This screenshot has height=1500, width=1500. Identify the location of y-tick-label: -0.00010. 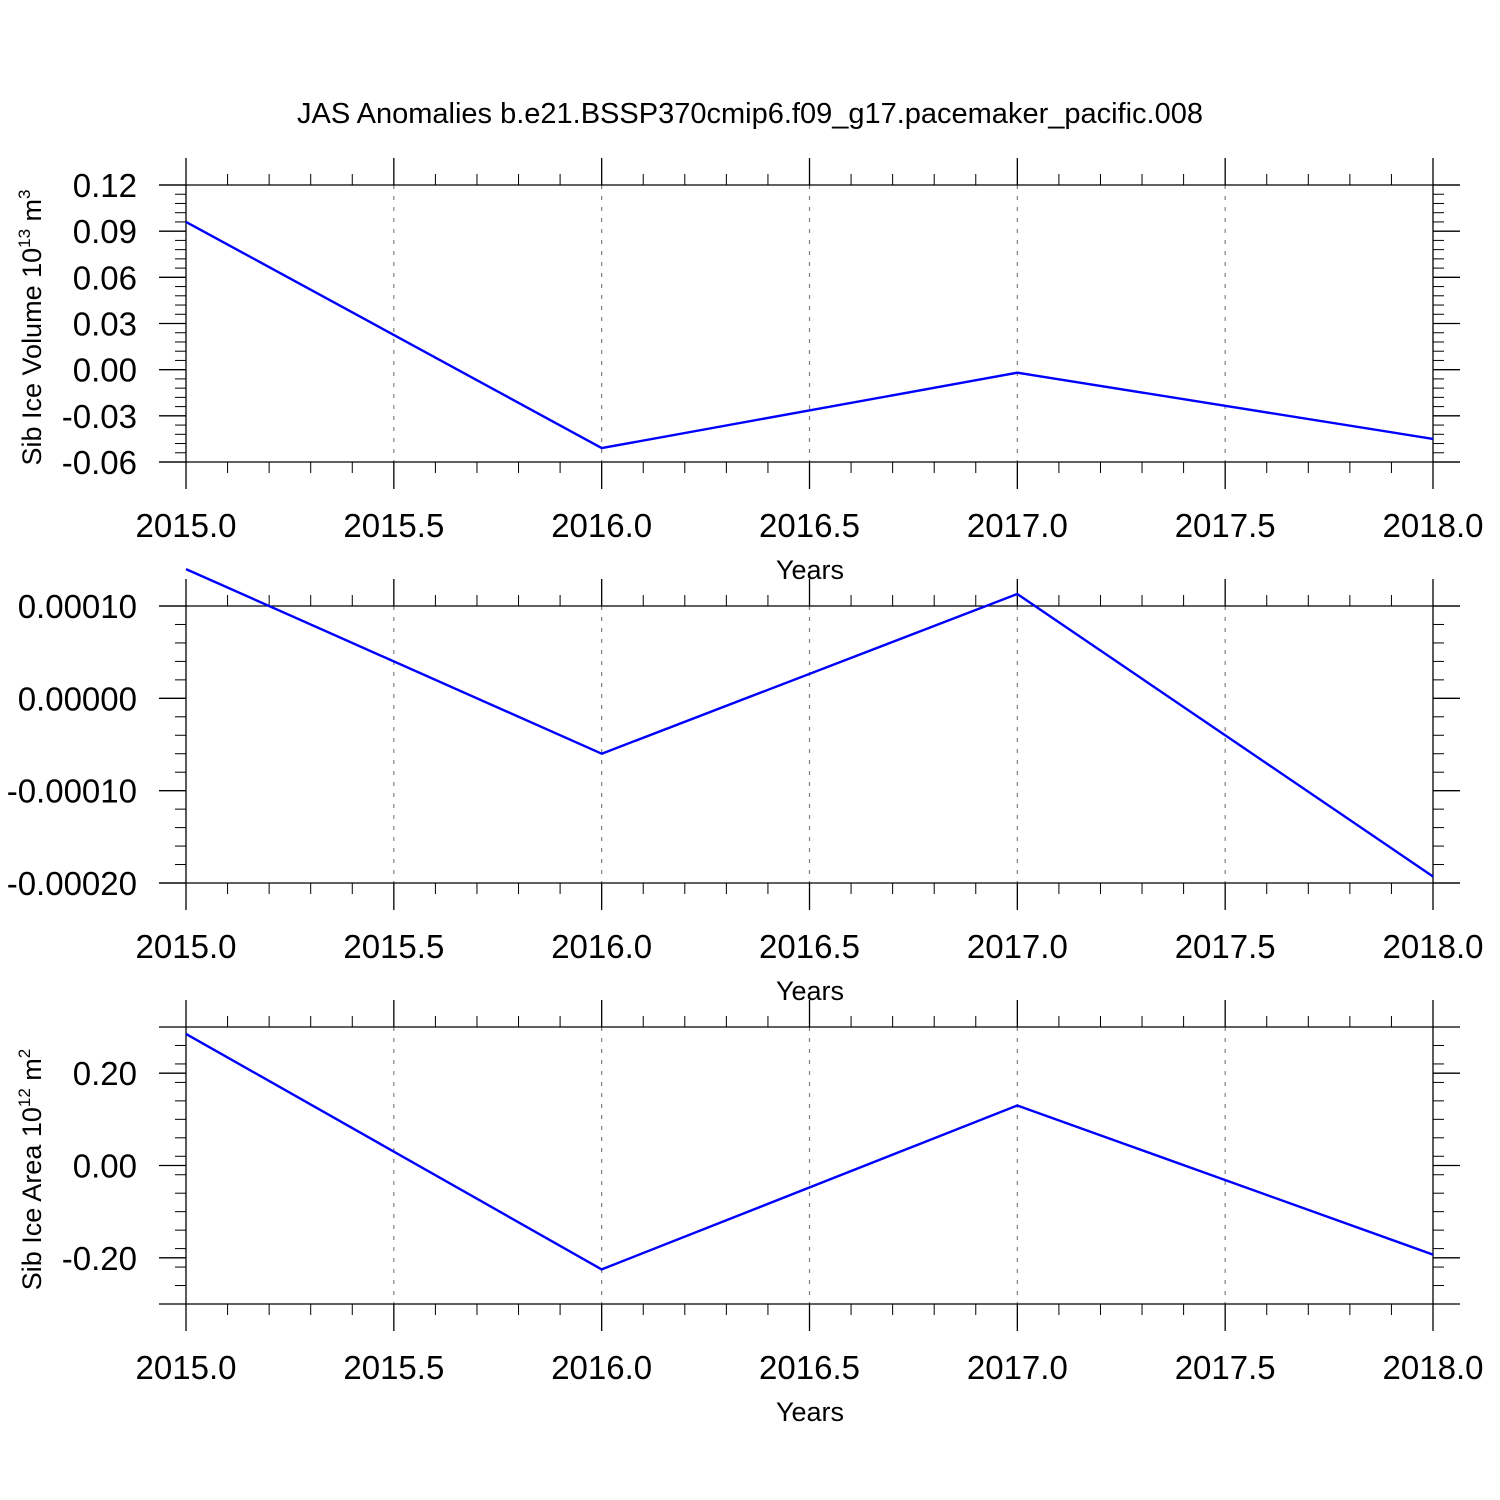
(72, 791).